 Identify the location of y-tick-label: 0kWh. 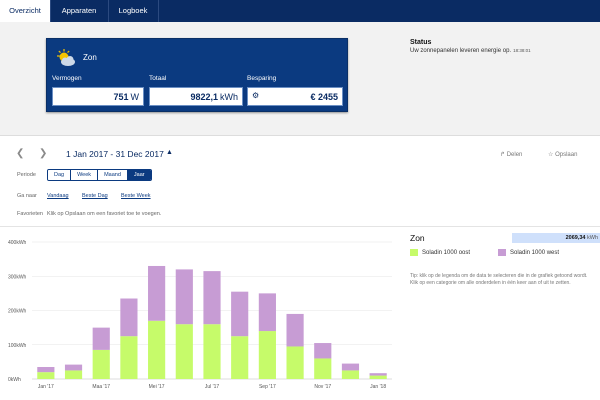
(14, 380).